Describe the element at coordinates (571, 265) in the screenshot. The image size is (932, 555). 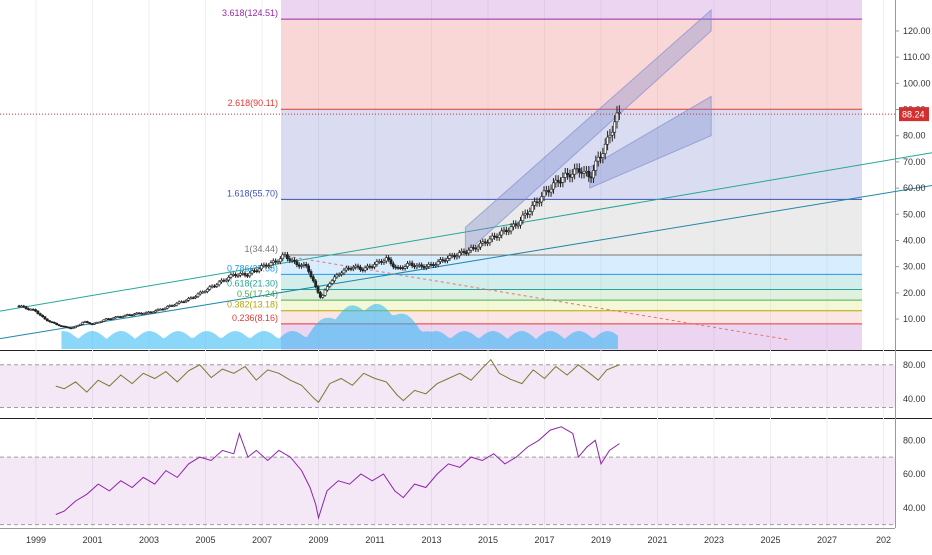
I see `fib-zone` at that location.